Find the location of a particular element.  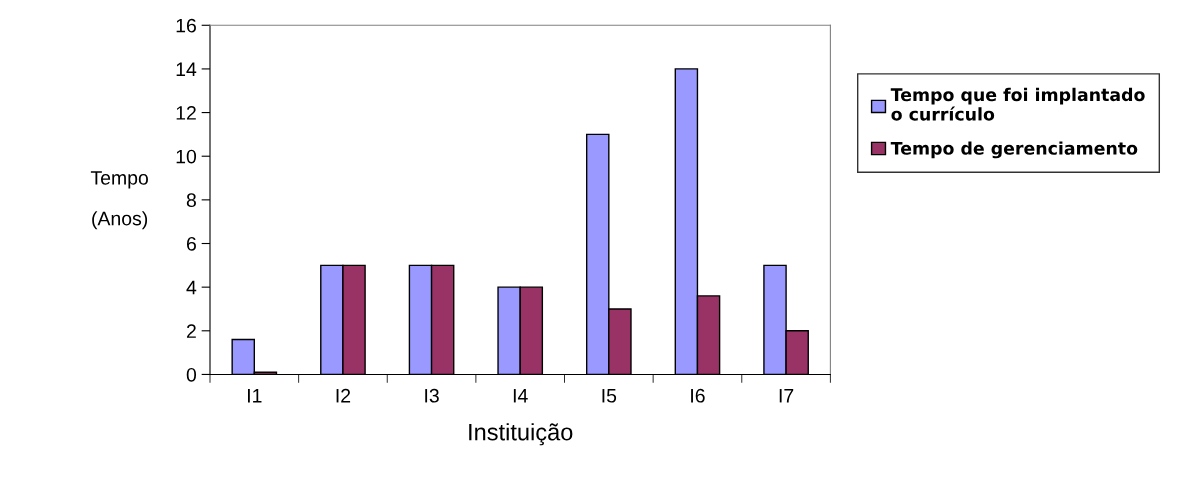

x-tick-label: I6 is located at coordinates (698, 395).